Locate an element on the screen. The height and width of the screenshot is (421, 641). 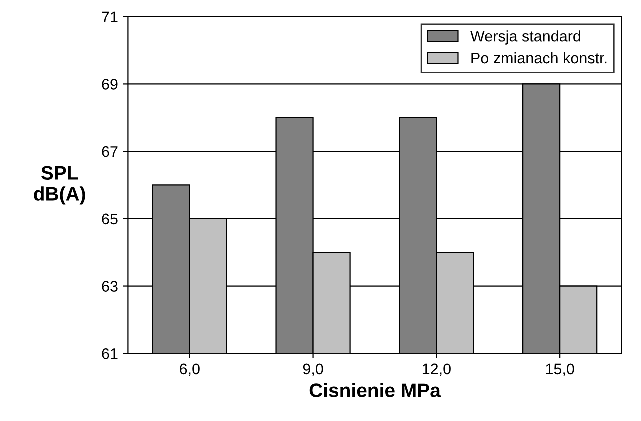
x-tick-label: 6,0 is located at coordinates (190, 370).